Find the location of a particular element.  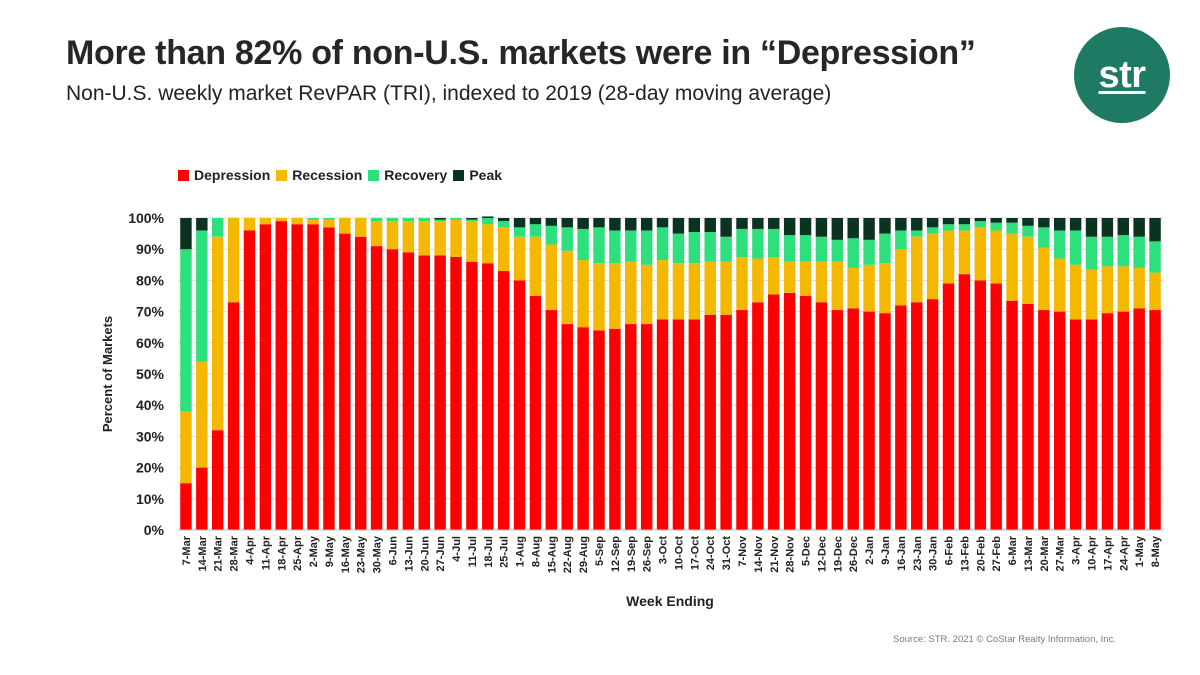

x-tick-label: 26-Sep is located at coordinates (648, 554).